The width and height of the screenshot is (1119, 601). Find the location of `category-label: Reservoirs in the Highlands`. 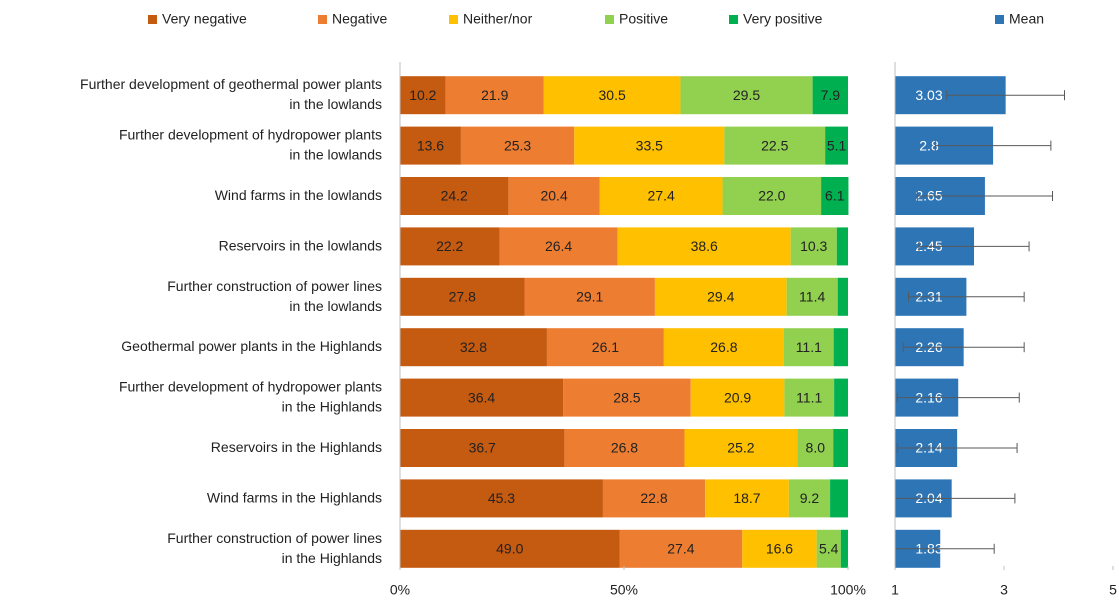

category-label: Reservoirs in the Highlands is located at coordinates (296, 447).